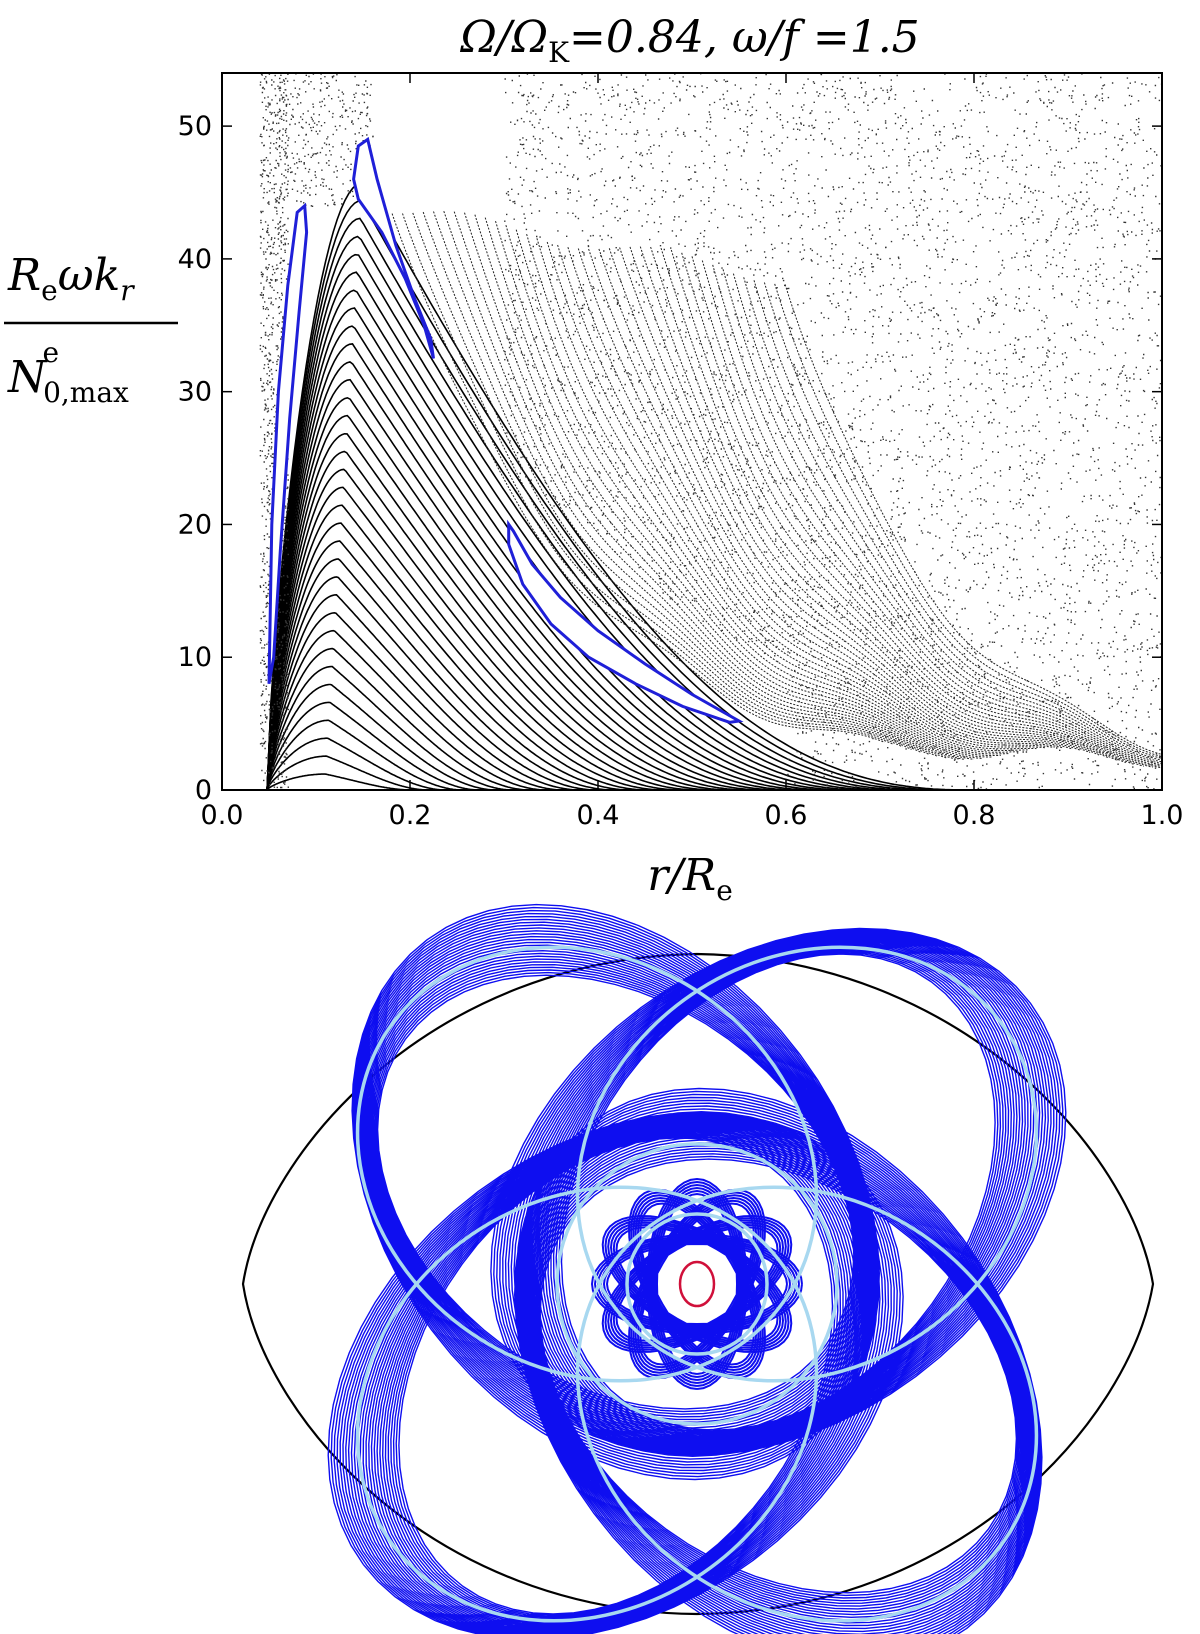  Describe the element at coordinates (690, 878) in the screenshot. I see `x-axis-label: r/Re` at that location.